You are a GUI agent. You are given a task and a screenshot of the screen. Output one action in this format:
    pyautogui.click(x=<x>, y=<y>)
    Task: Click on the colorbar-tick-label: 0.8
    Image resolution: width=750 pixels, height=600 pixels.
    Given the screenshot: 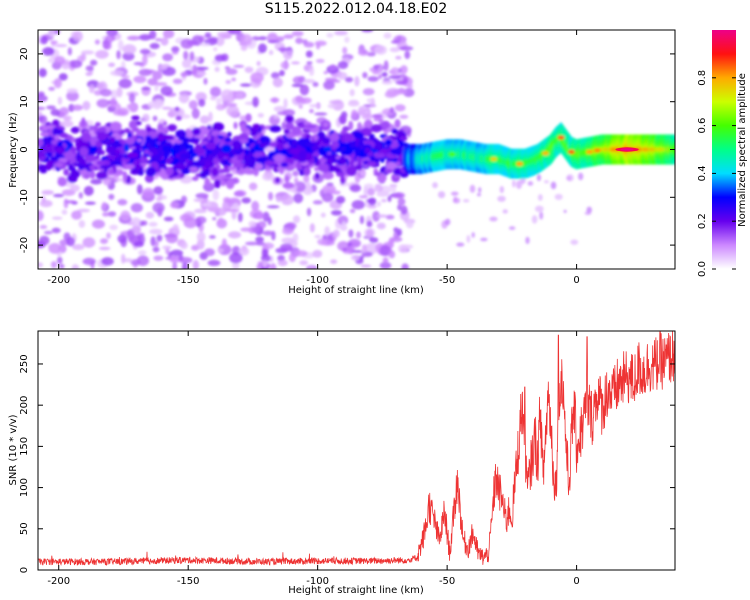 What is the action you would take?
    pyautogui.click(x=702, y=78)
    